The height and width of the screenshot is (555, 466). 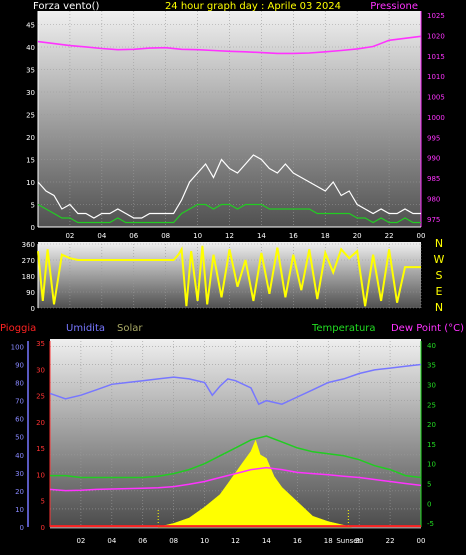 I want to click on legend-rain: Pioggia, so click(x=18, y=328).